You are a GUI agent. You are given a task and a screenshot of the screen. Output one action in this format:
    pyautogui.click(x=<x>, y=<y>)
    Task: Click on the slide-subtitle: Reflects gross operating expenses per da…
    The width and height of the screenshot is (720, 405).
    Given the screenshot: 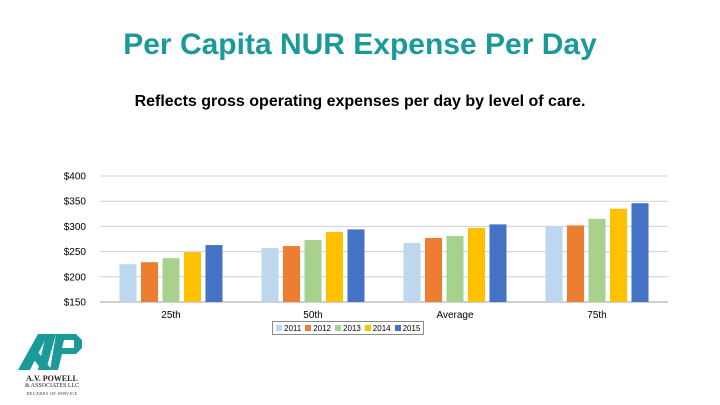 What is the action you would take?
    pyautogui.click(x=360, y=101)
    